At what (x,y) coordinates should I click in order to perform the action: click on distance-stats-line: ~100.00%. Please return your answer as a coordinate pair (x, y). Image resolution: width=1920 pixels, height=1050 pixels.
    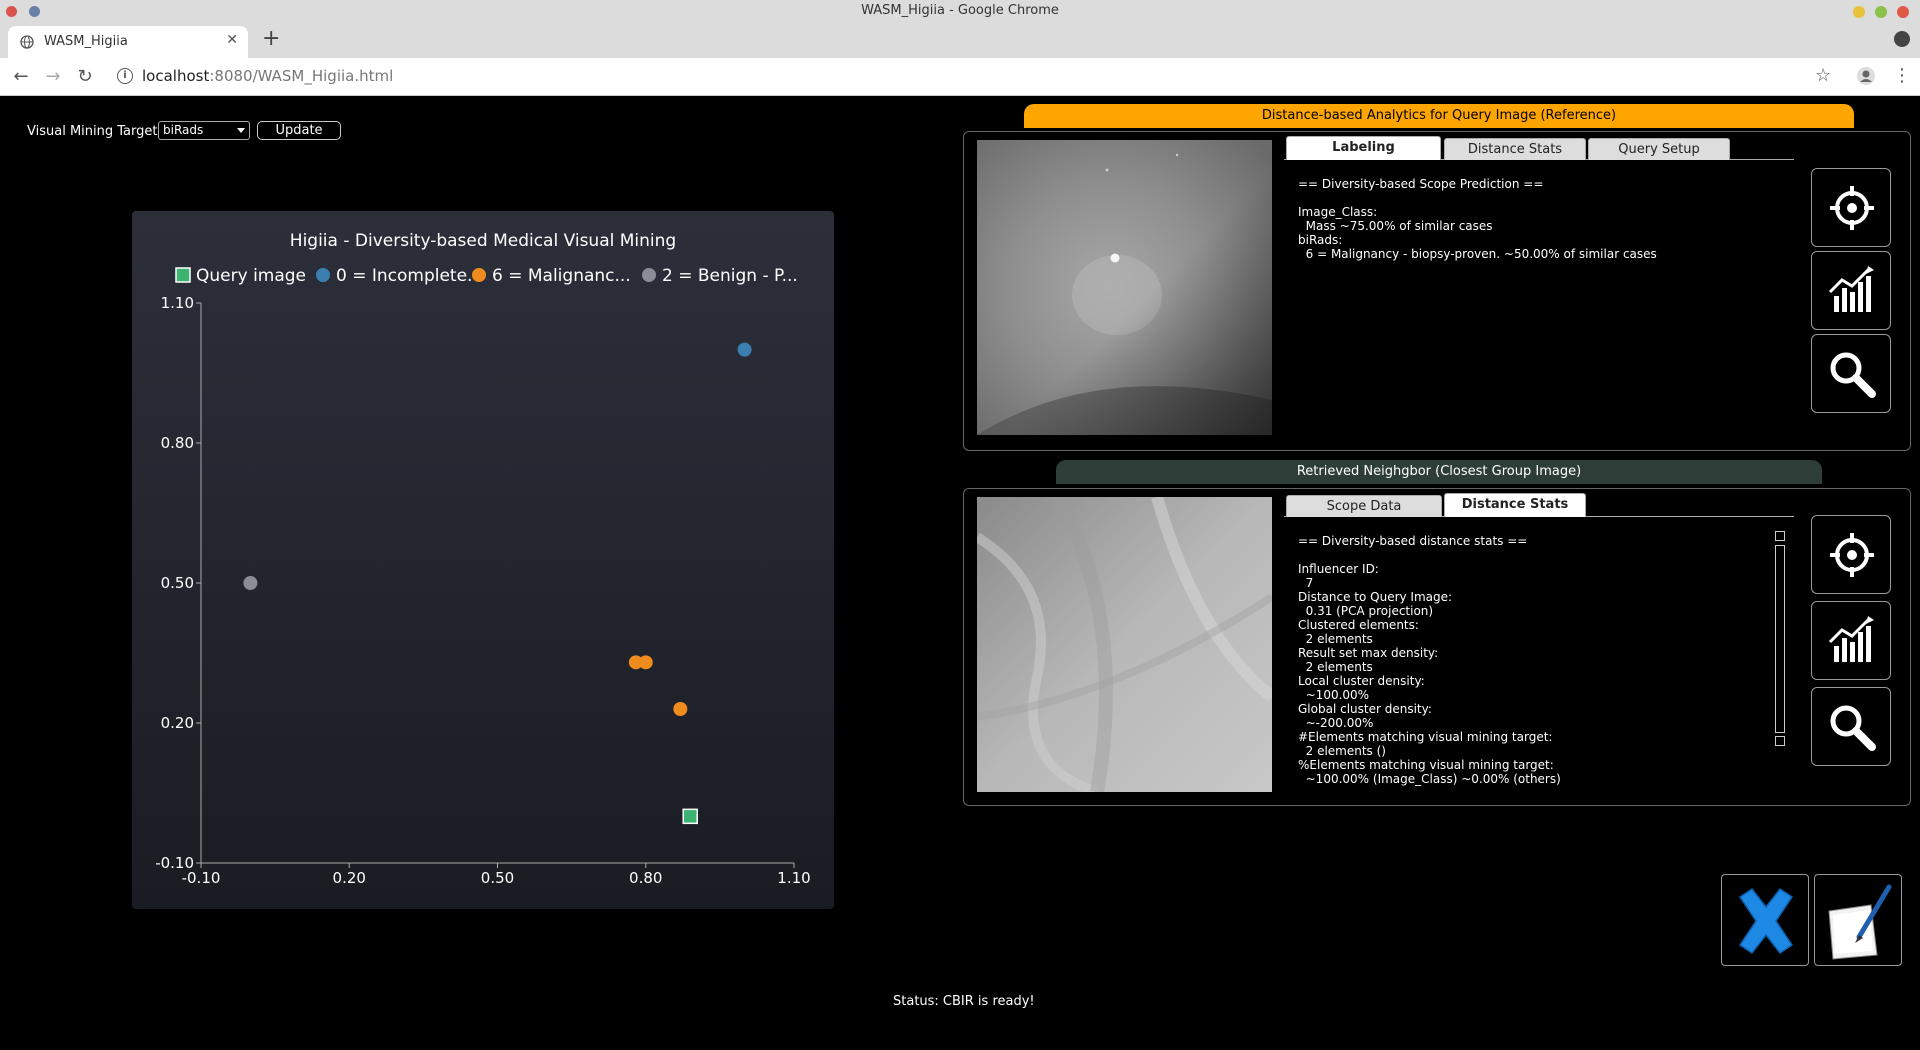
    Looking at the image, I should click on (1334, 695).